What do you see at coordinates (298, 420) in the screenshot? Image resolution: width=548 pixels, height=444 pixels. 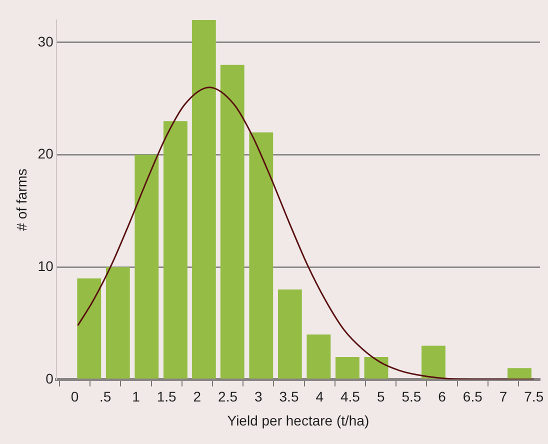 I see `x-axis-title: Yield per hectare (t/ha)` at bounding box center [298, 420].